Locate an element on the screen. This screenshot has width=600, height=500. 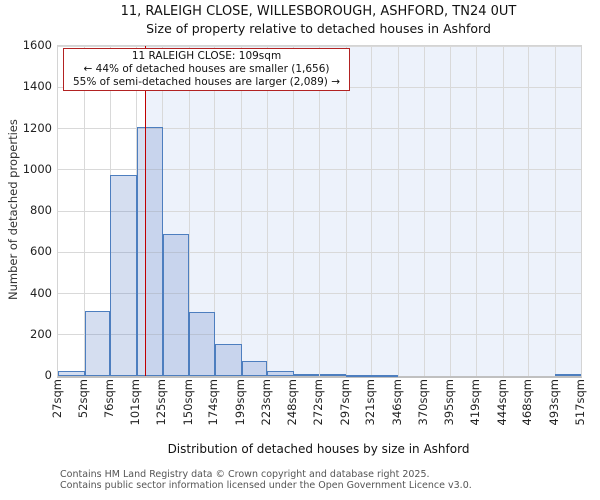
x-tick-label: 223sqm is located at coordinates (265, 402).